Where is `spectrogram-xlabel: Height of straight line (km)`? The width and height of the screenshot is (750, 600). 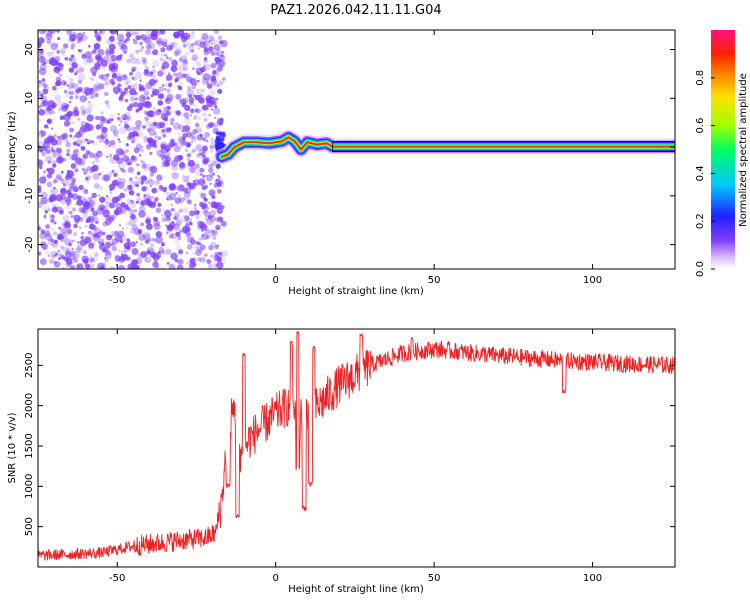 spectrogram-xlabel: Height of straight line (km) is located at coordinates (356, 291).